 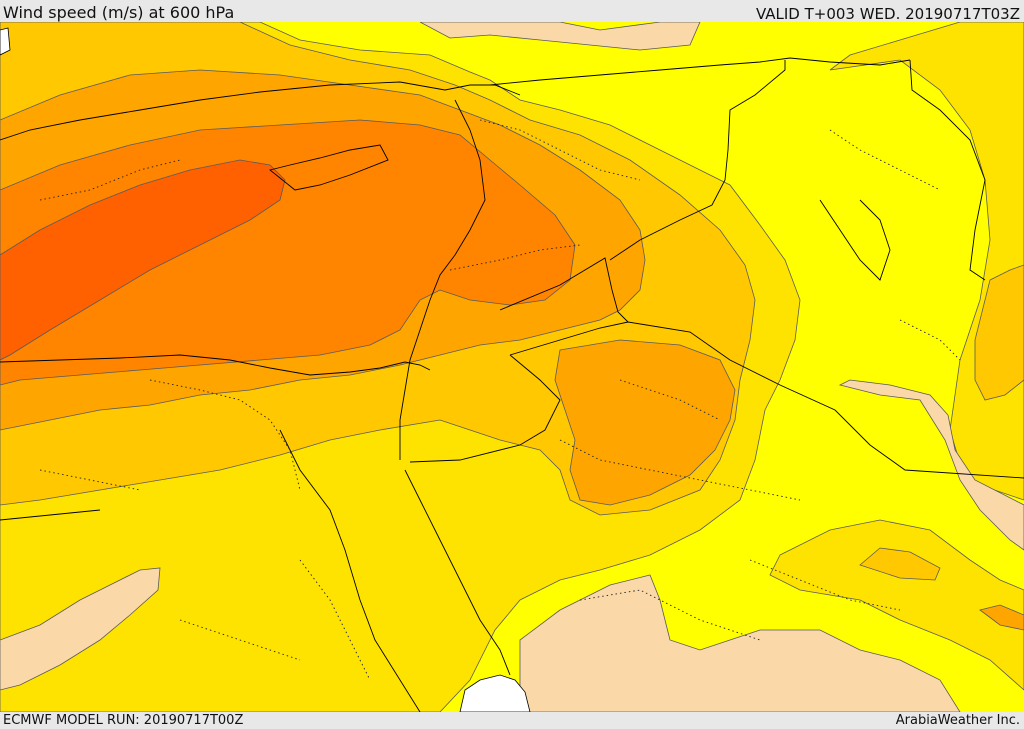 I want to click on gulf-coast, so click(x=855, y=240).